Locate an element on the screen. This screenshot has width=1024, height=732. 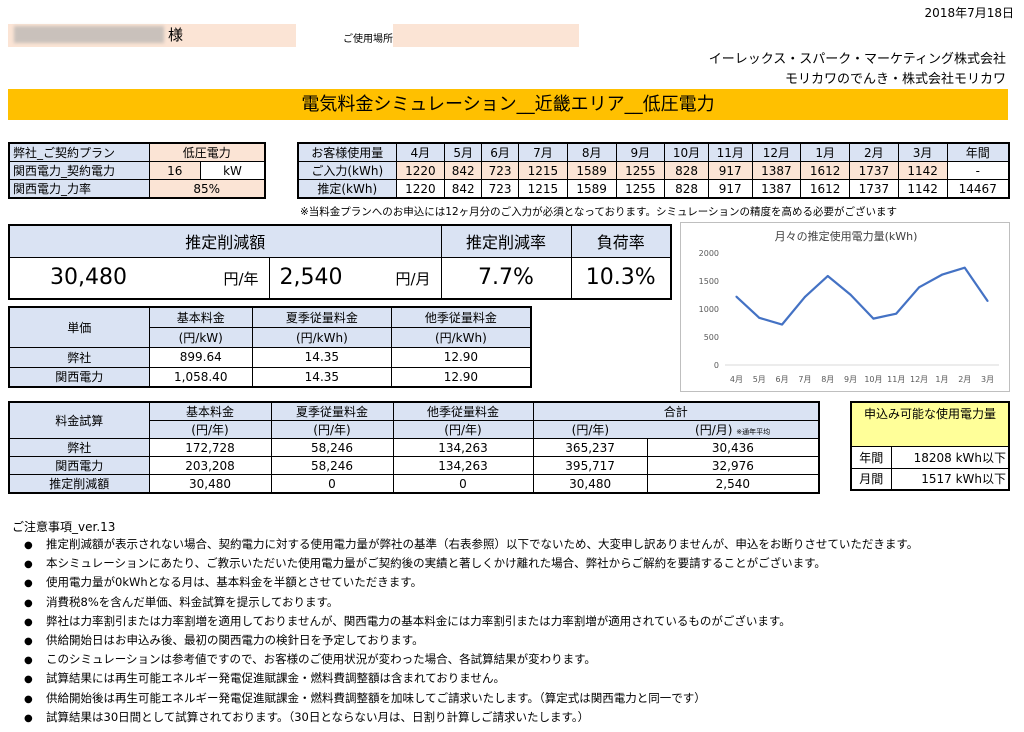
calc-month-note: ※通年平均 is located at coordinates (753, 432).